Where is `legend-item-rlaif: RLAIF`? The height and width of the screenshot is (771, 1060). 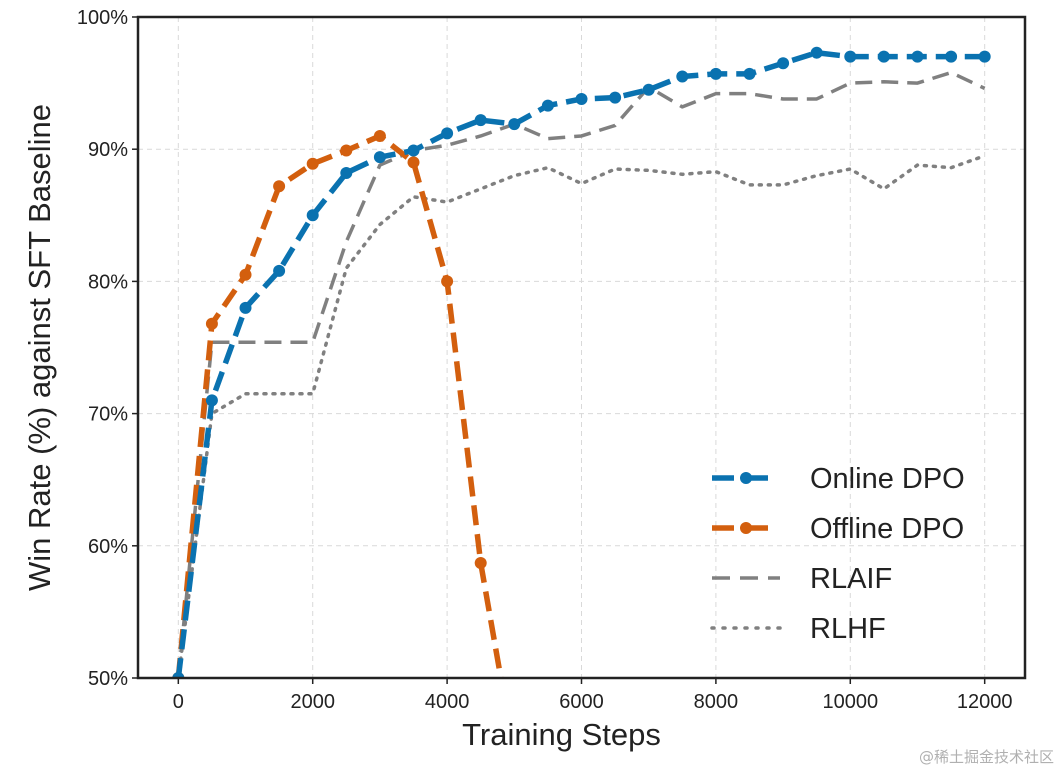
legend-item-rlaif: RLAIF is located at coordinates (802, 579).